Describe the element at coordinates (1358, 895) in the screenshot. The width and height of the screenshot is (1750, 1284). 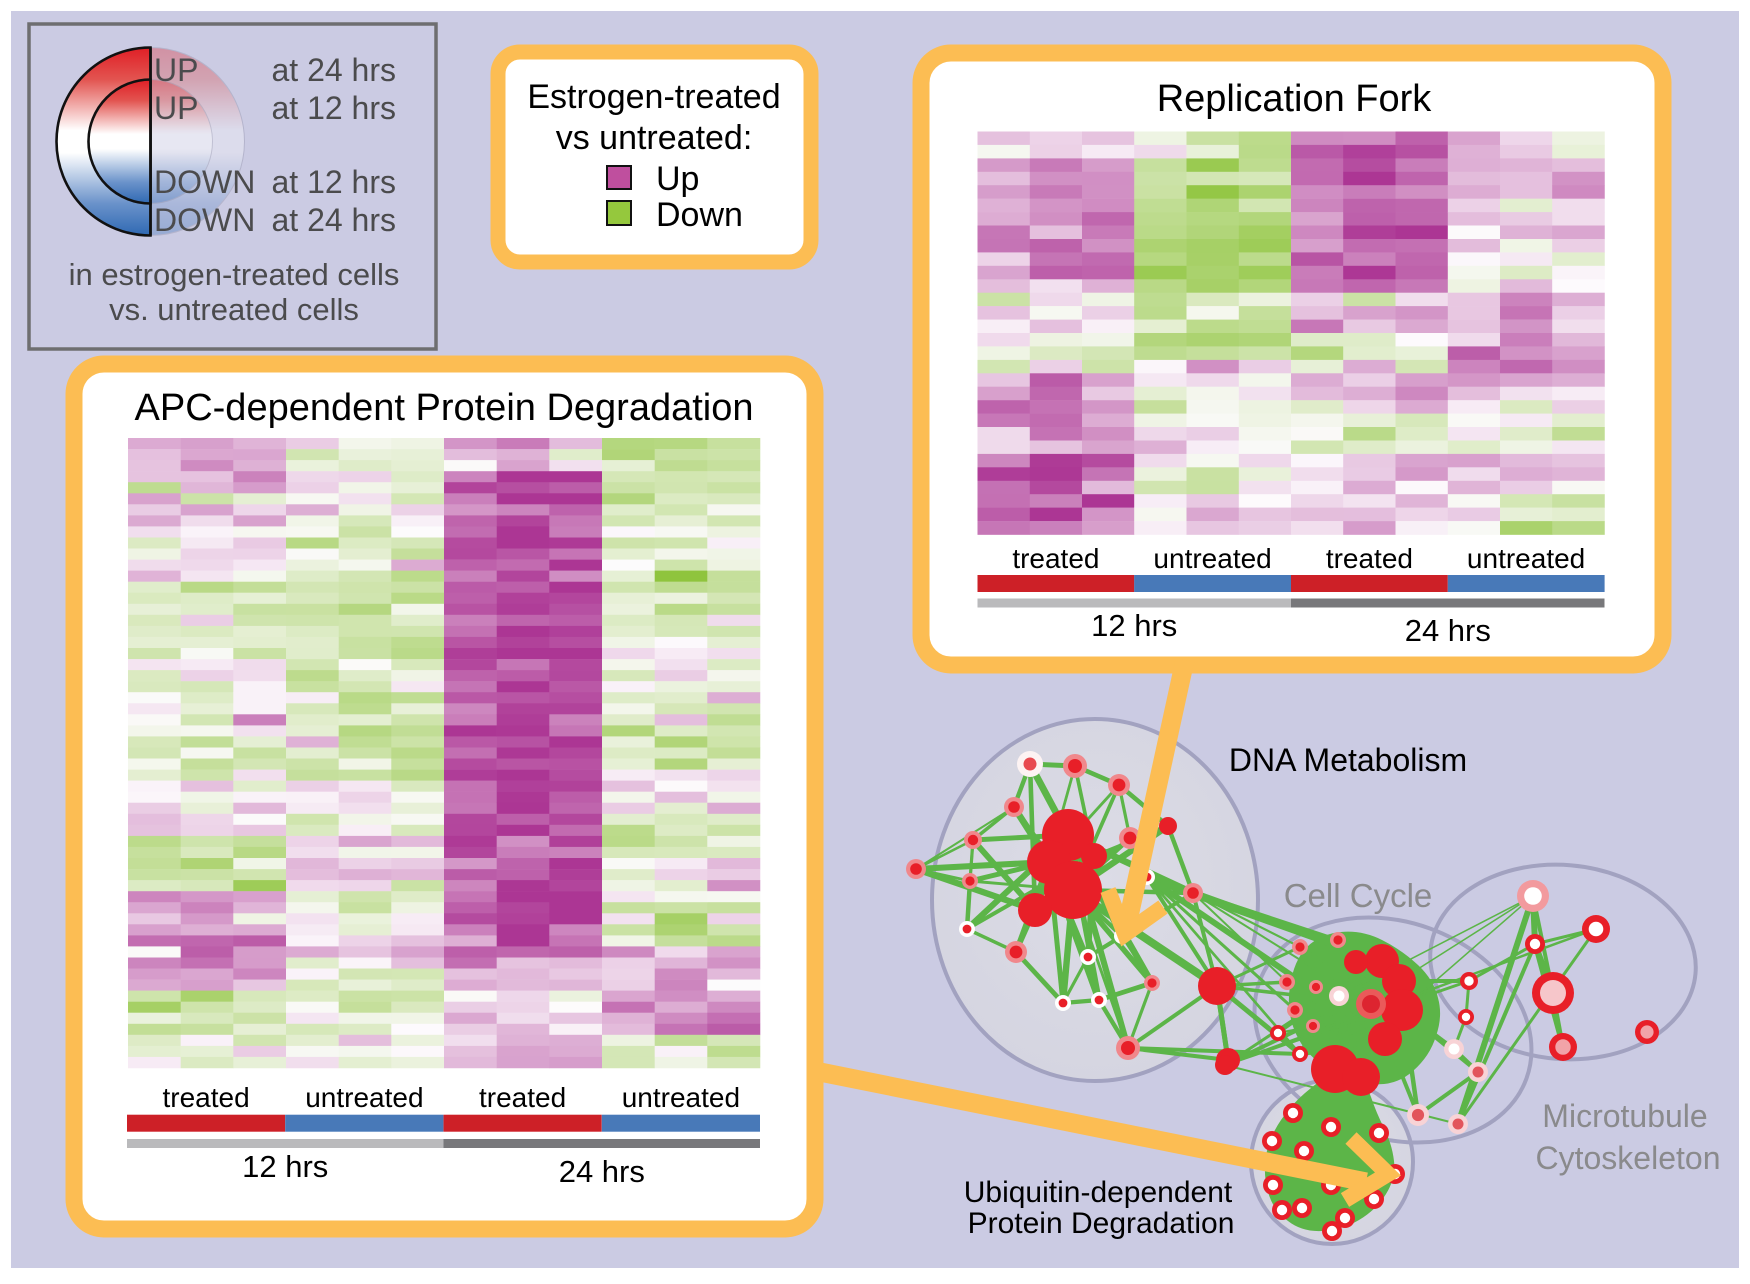
I see `svg-text: Cell Cycle` at that location.